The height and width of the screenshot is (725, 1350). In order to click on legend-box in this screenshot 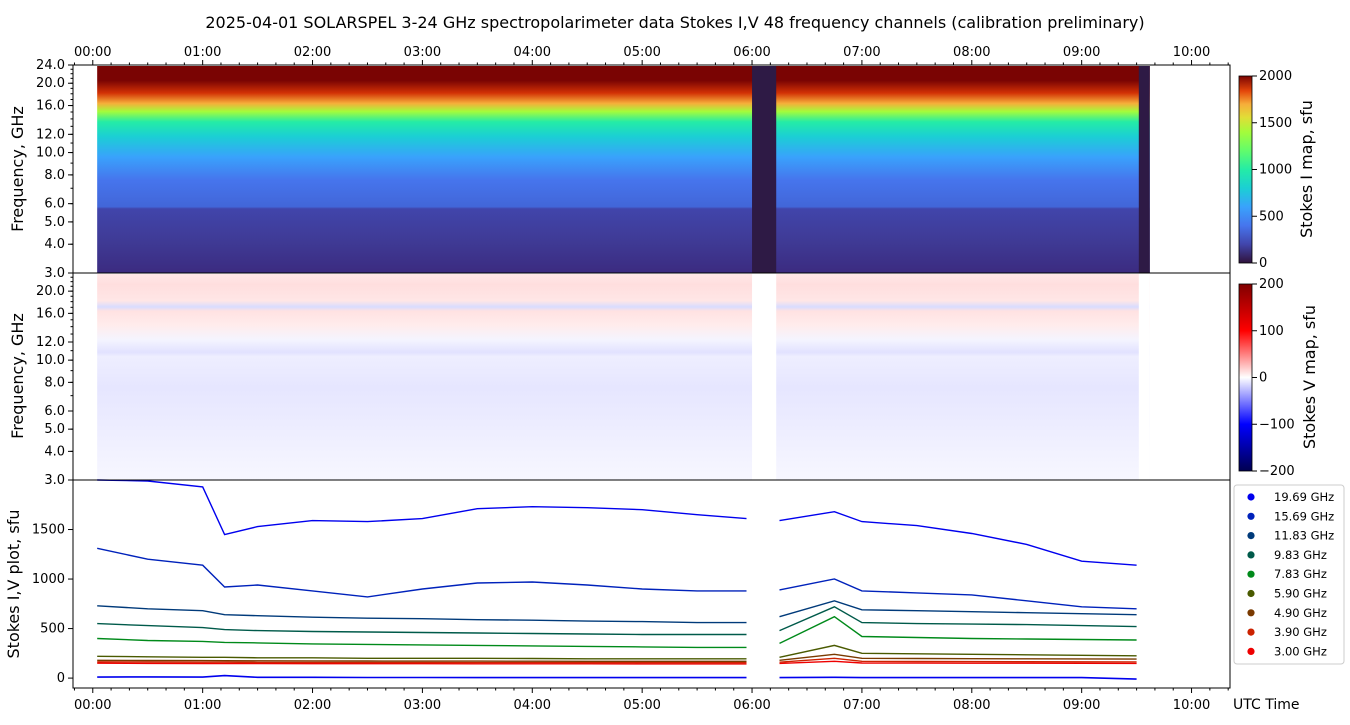, I will do `click(1289, 574)`.